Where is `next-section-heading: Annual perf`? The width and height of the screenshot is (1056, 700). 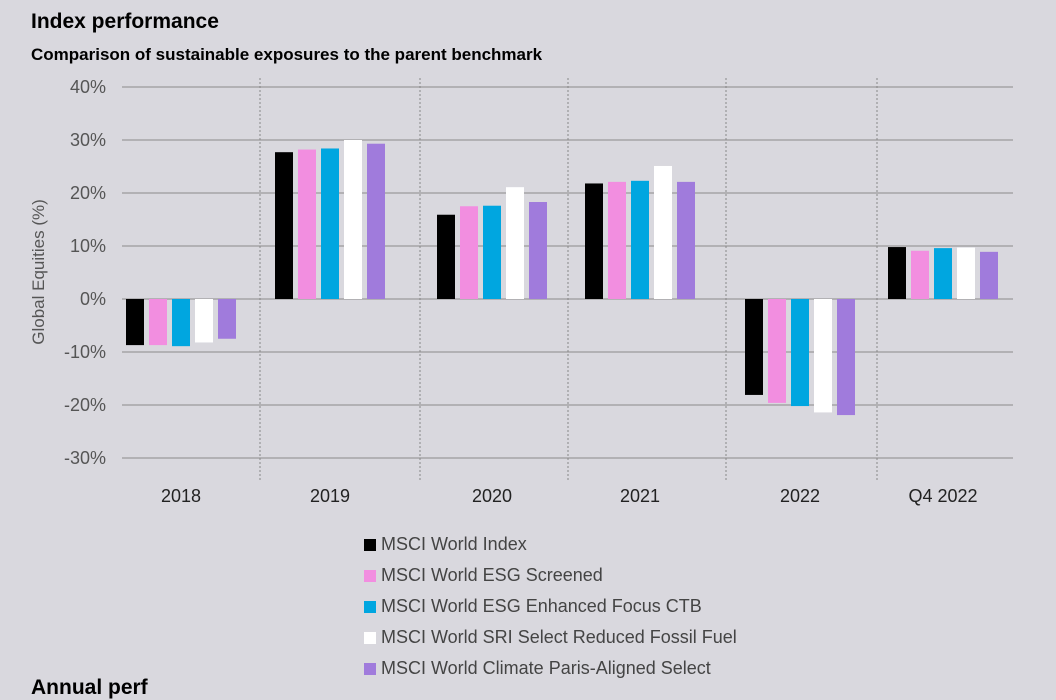 next-section-heading: Annual perf is located at coordinates (89, 687).